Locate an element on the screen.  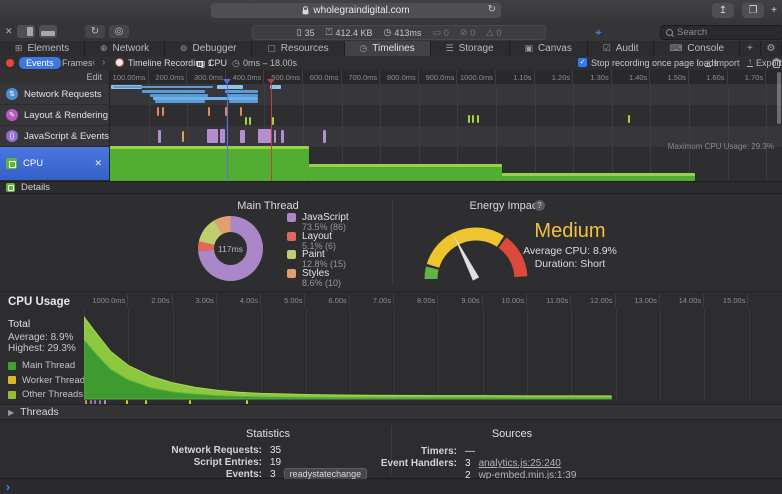
back-chevron: ‹ is located at coordinates (94, 62).